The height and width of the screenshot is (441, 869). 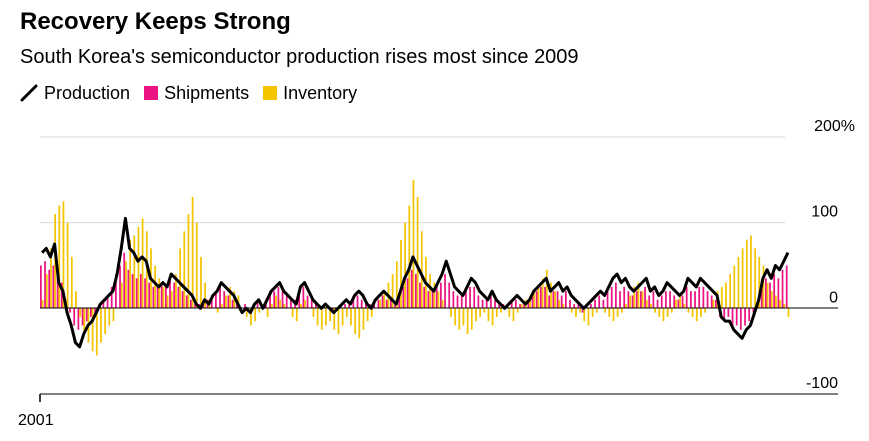 I want to click on legend-label-shipments: Shipments, so click(x=207, y=92).